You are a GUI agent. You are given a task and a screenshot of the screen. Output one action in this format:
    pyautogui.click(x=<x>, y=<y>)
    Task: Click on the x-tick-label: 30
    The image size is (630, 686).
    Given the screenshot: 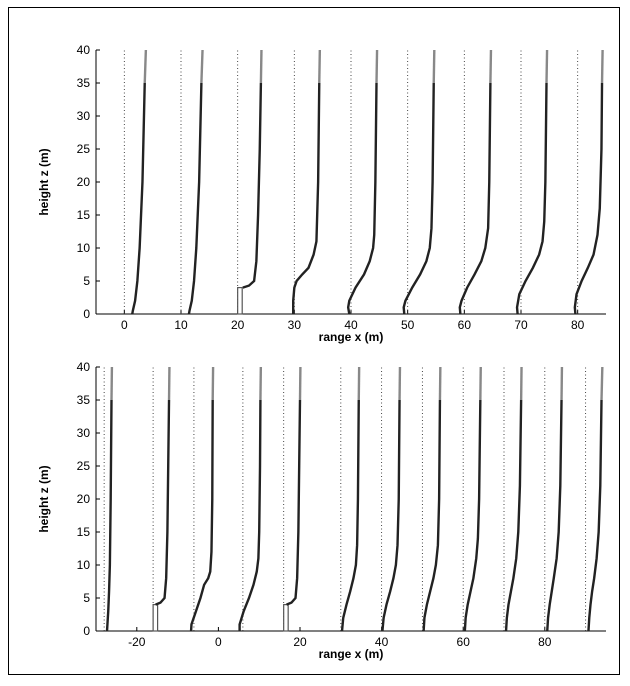 What is the action you would take?
    pyautogui.click(x=295, y=325)
    